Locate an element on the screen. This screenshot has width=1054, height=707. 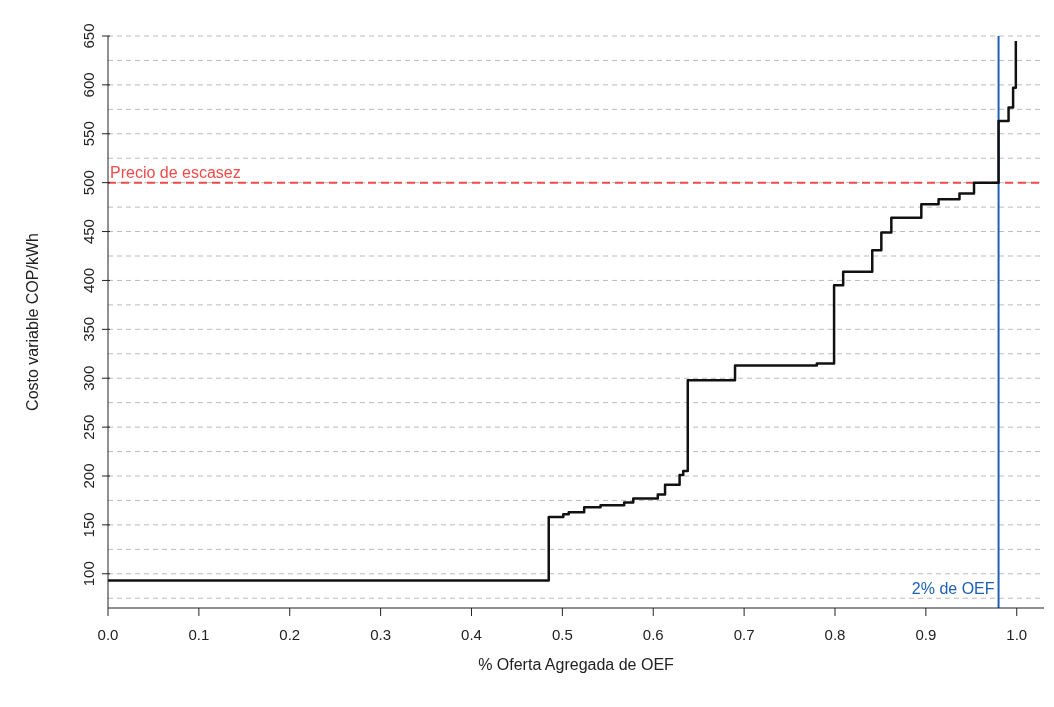
x-tick-label: 0.2 is located at coordinates (290, 634).